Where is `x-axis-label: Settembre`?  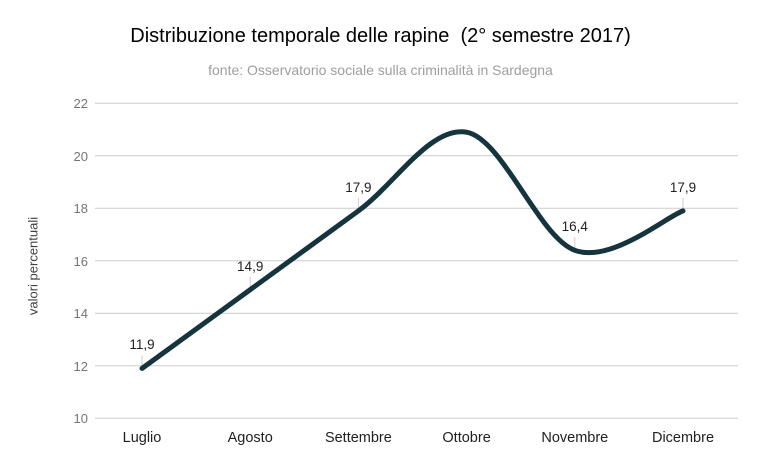 x-axis-label: Settembre is located at coordinates (358, 438).